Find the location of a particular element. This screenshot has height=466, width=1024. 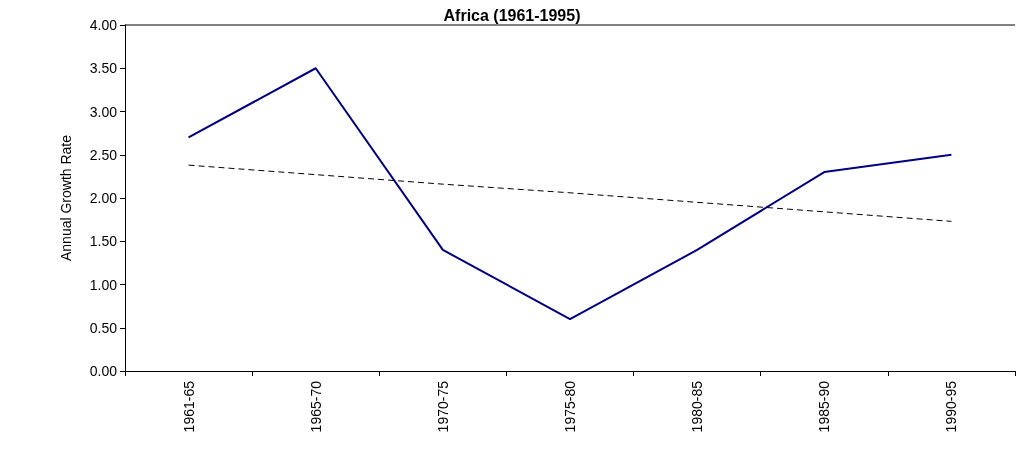

chart-title: Africa (1961-1995) is located at coordinates (512, 15).